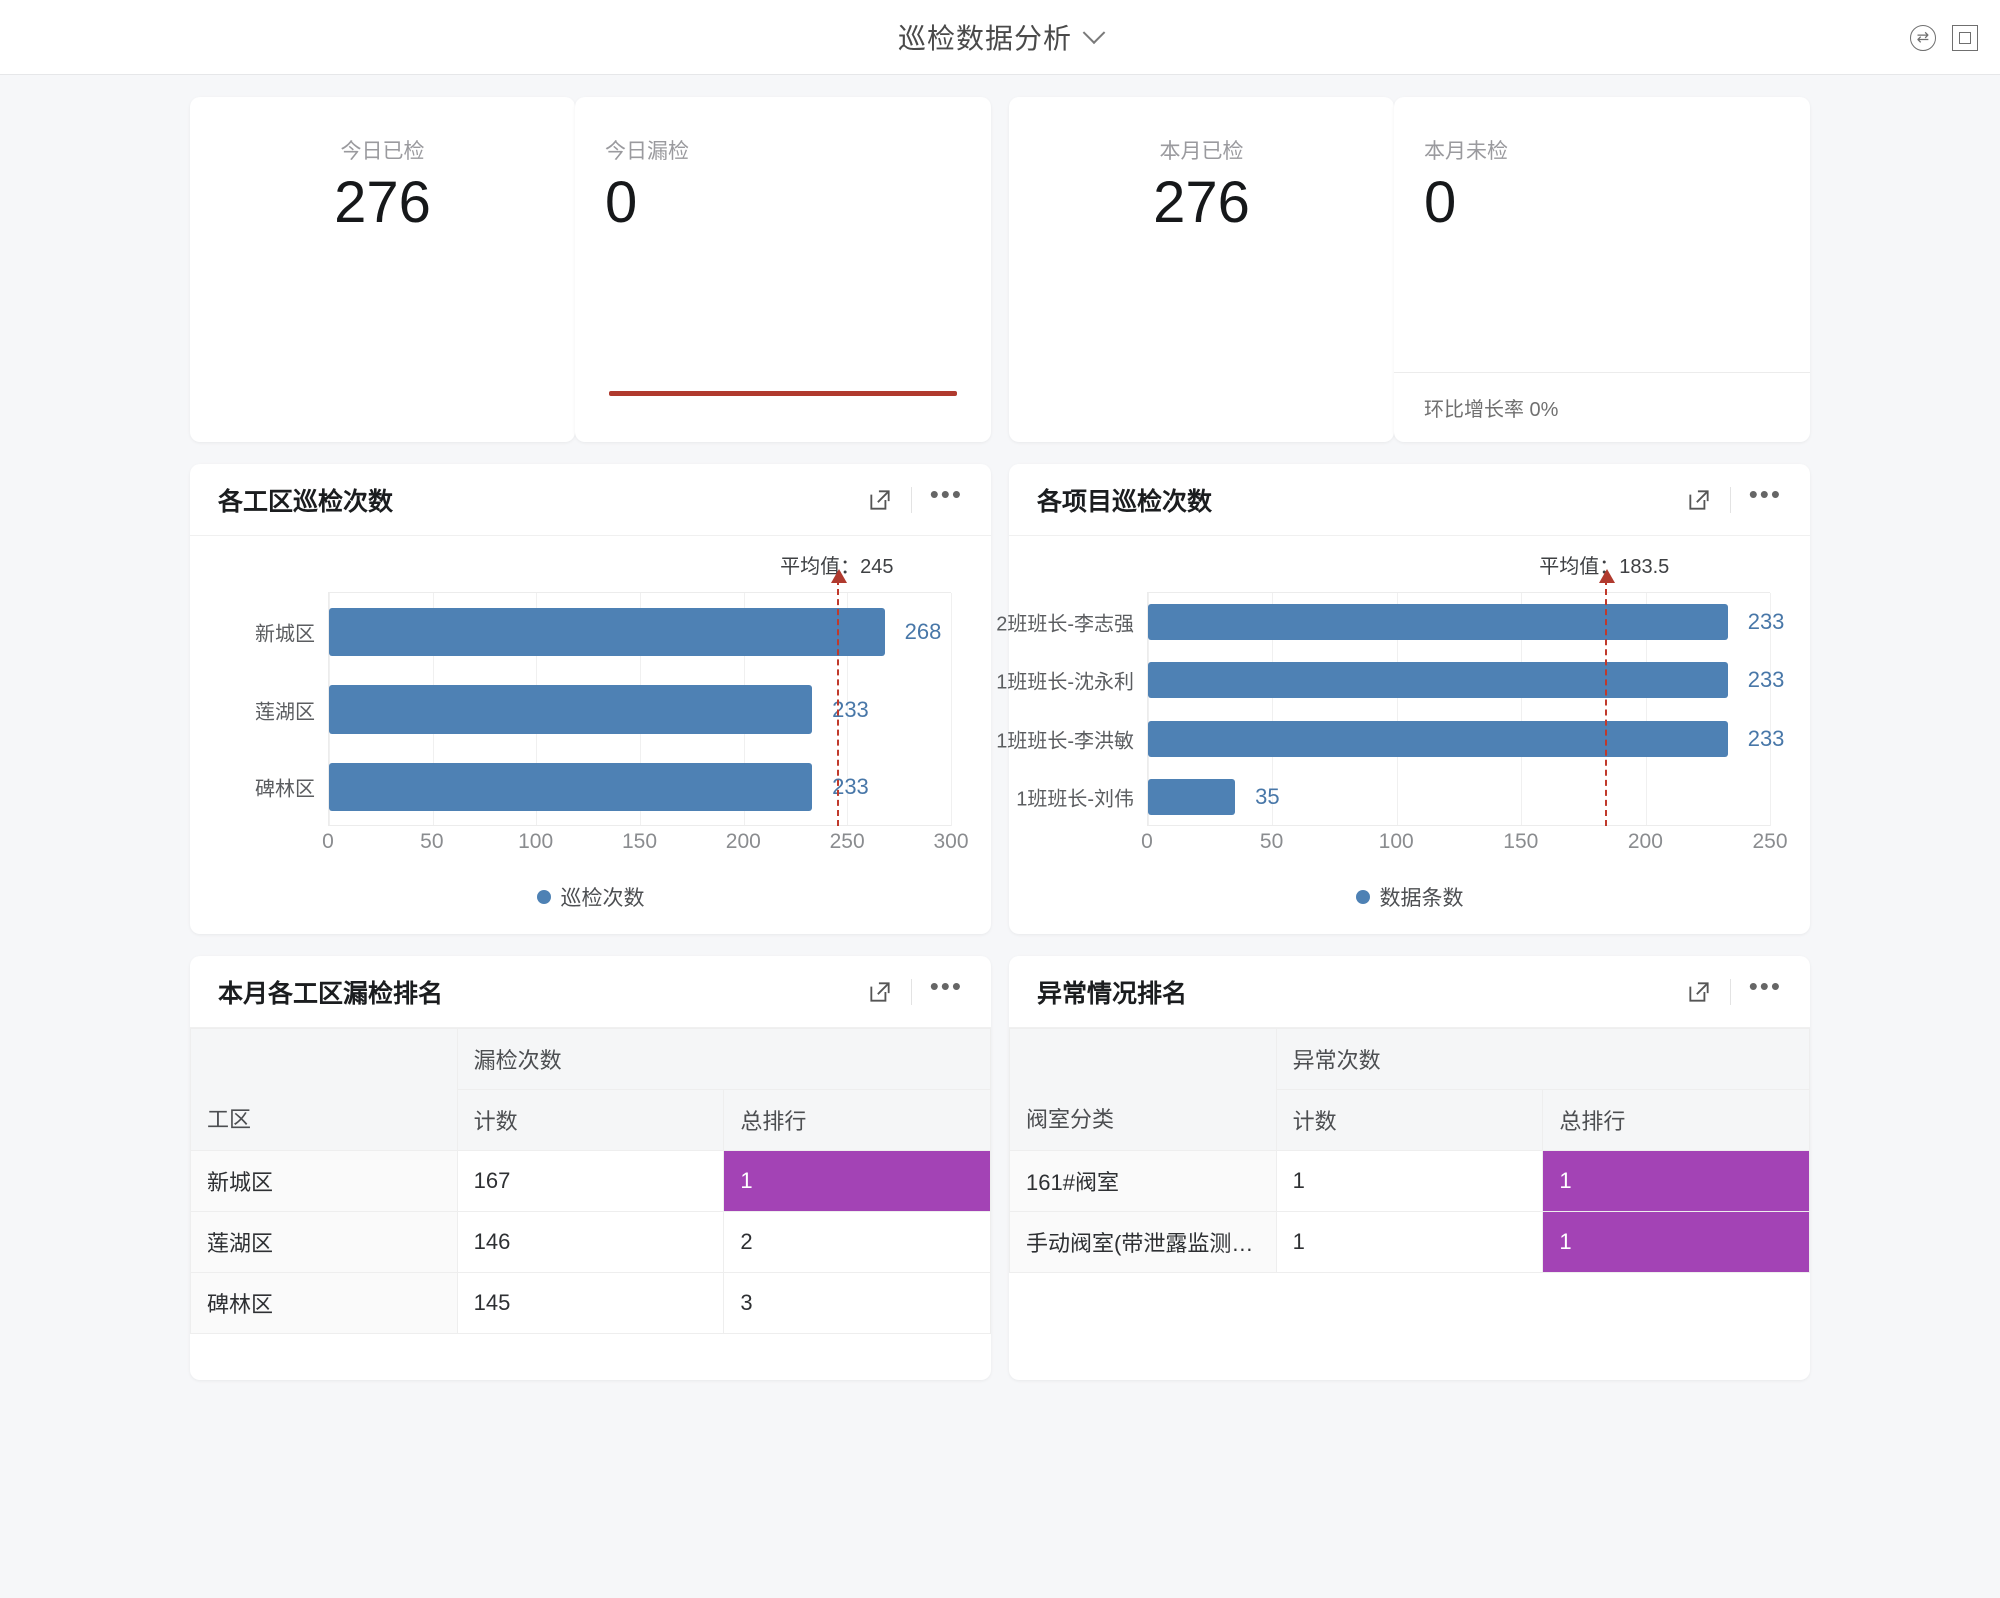  I want to click on table-header-row: 工区 漏检次数, so click(590, 1089).